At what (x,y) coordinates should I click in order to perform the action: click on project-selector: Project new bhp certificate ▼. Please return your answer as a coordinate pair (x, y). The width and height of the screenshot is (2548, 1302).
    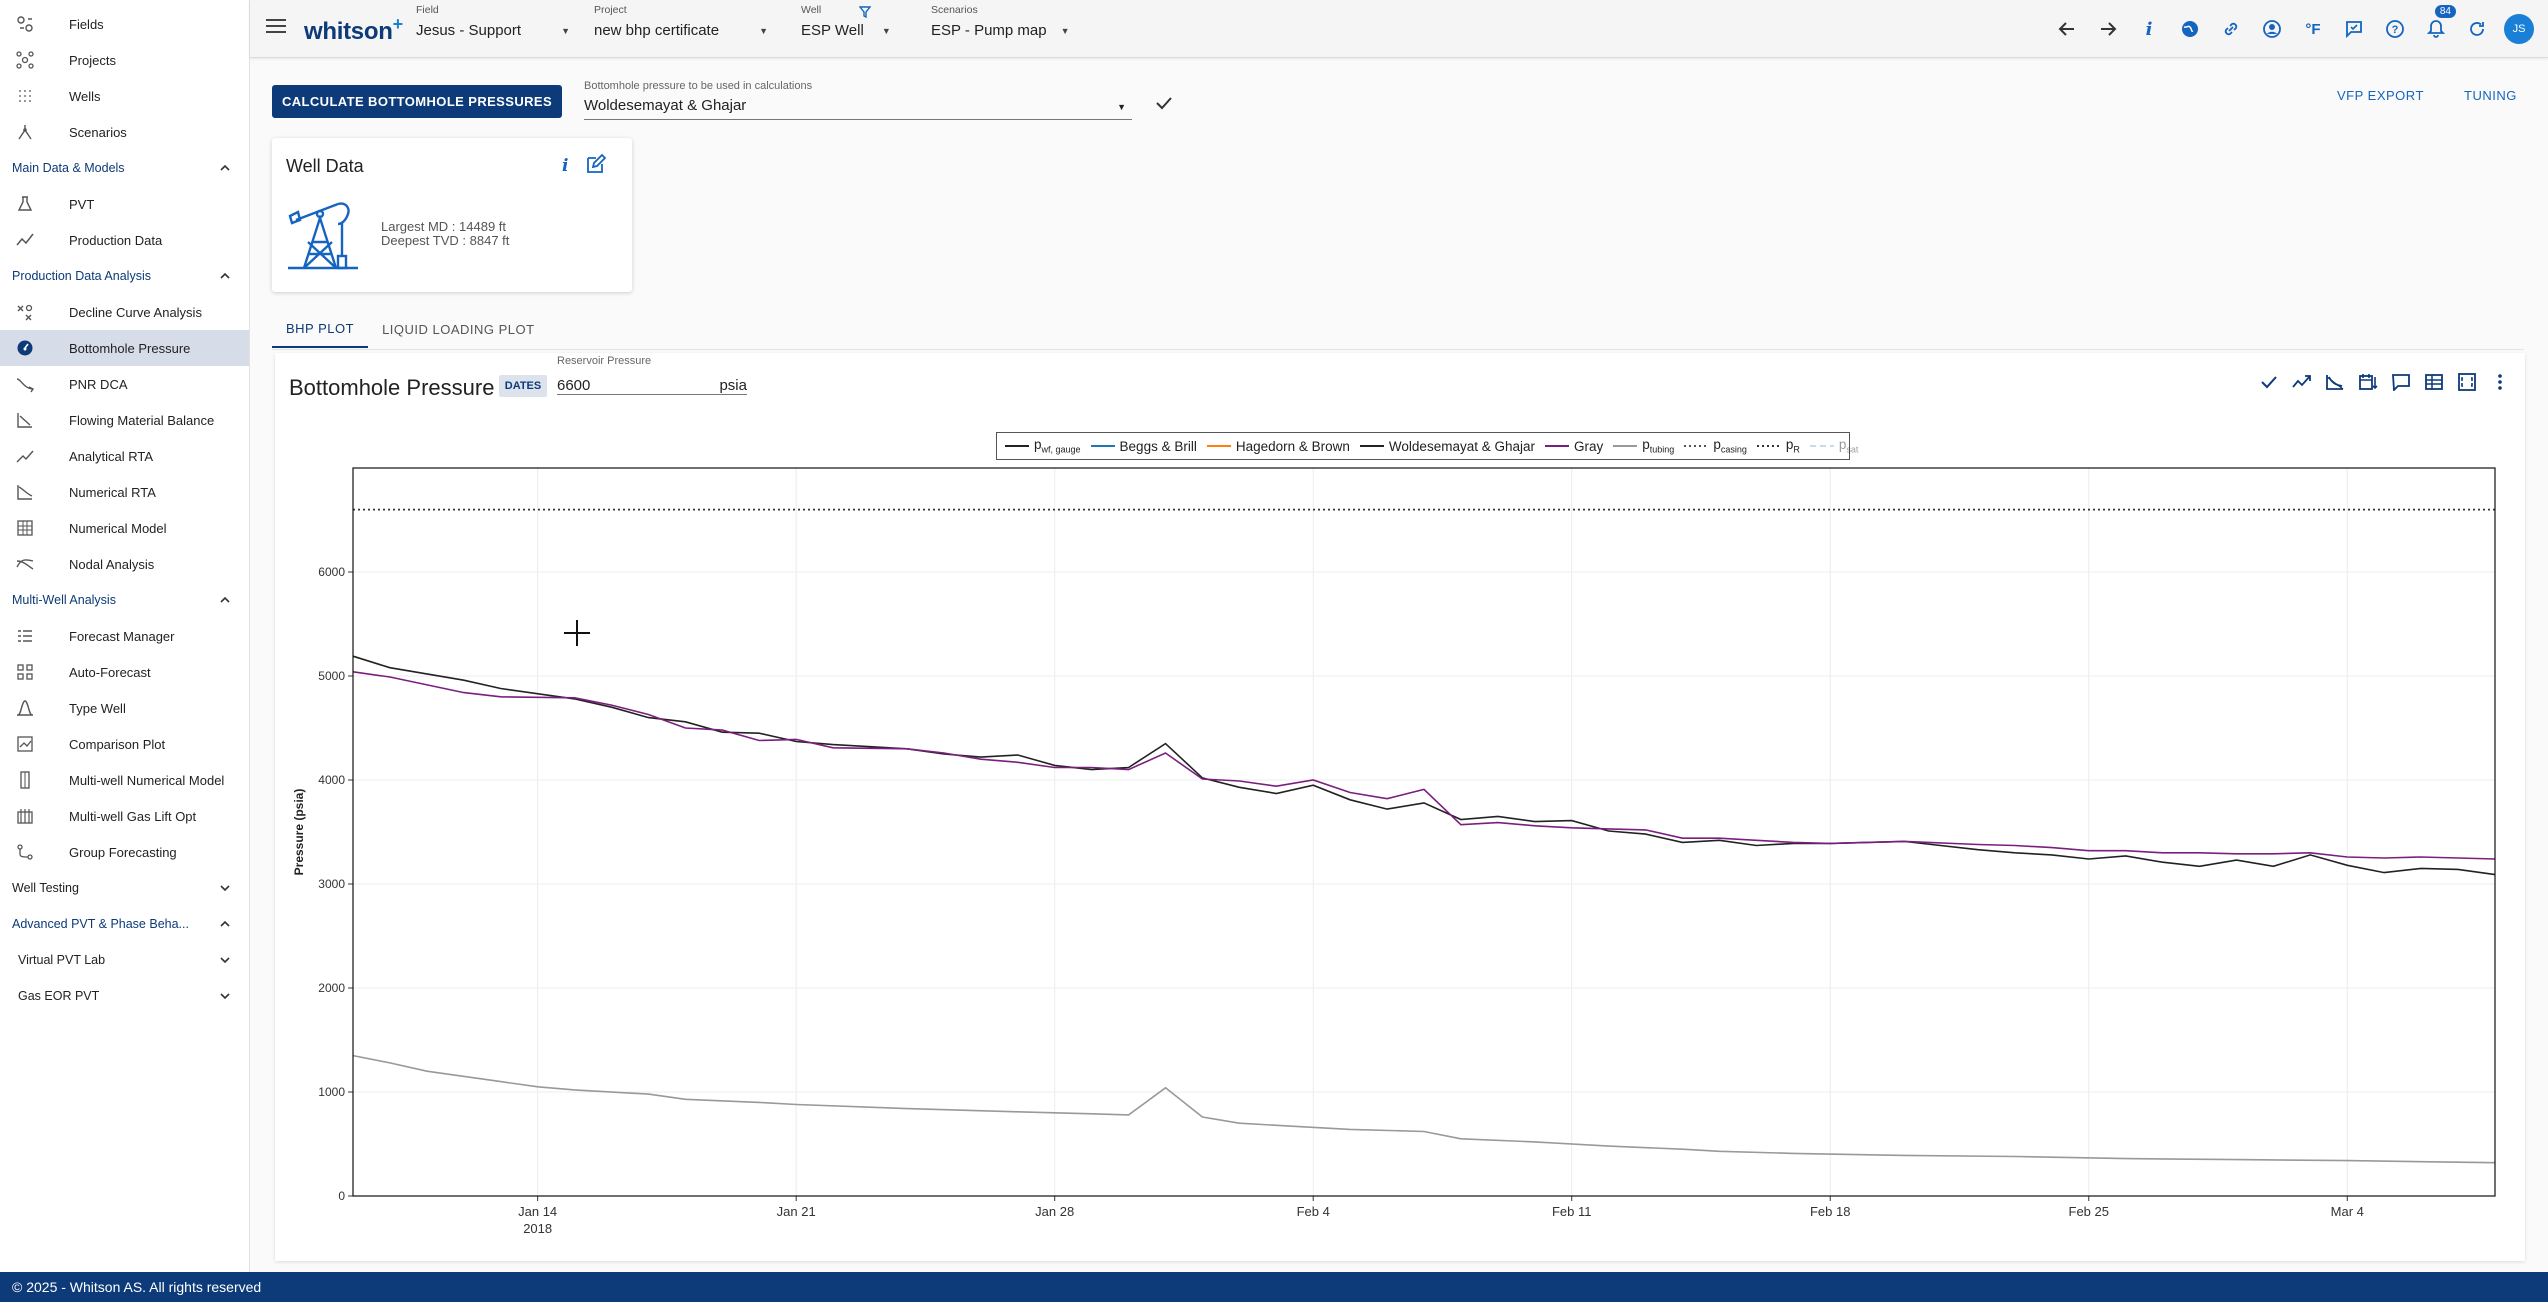
    Looking at the image, I should click on (681, 21).